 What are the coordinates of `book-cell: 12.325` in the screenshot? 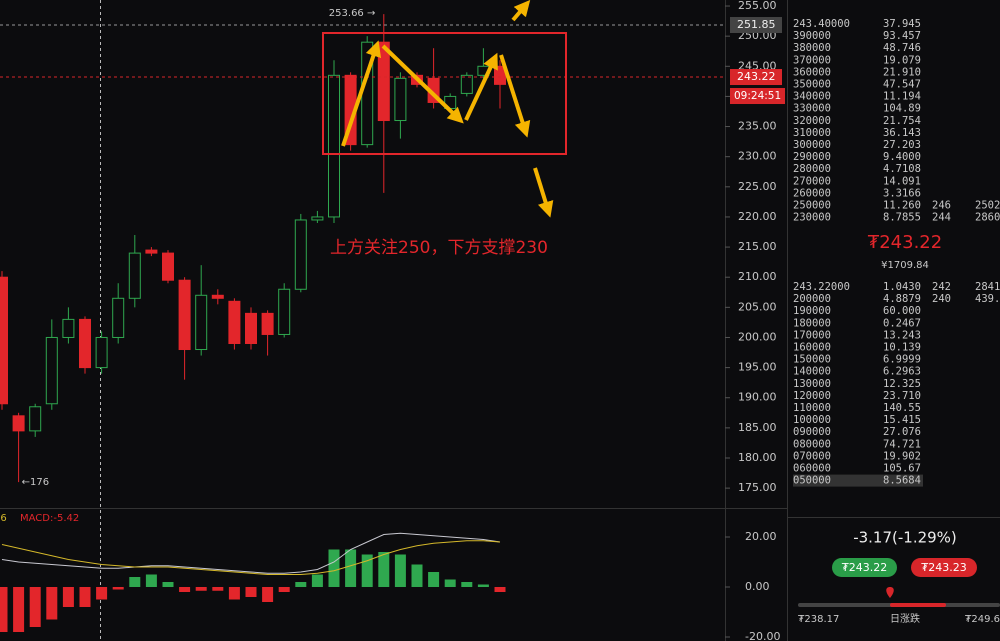 It's located at (902, 384).